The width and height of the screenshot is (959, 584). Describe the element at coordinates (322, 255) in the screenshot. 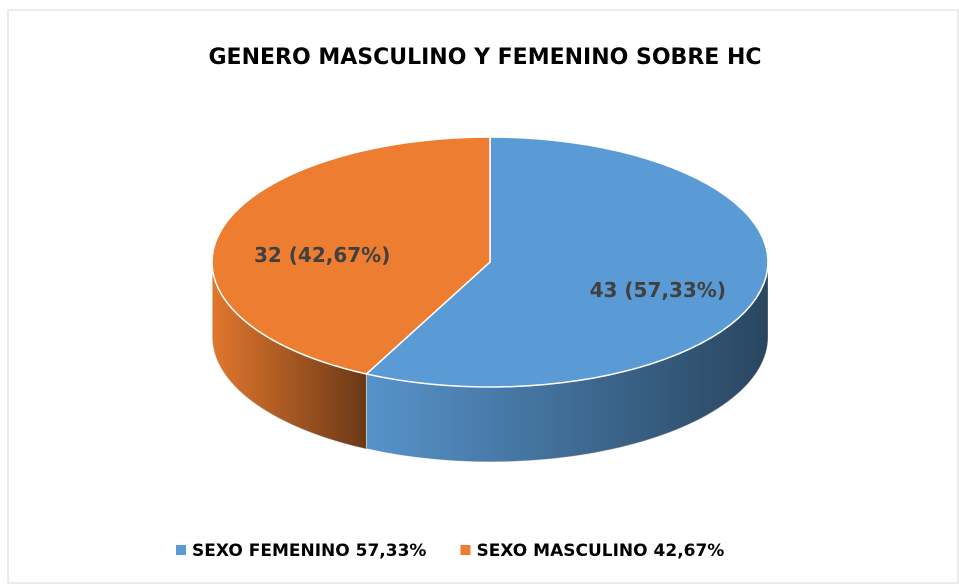

I see `data-label: 32 (42,67%)` at that location.